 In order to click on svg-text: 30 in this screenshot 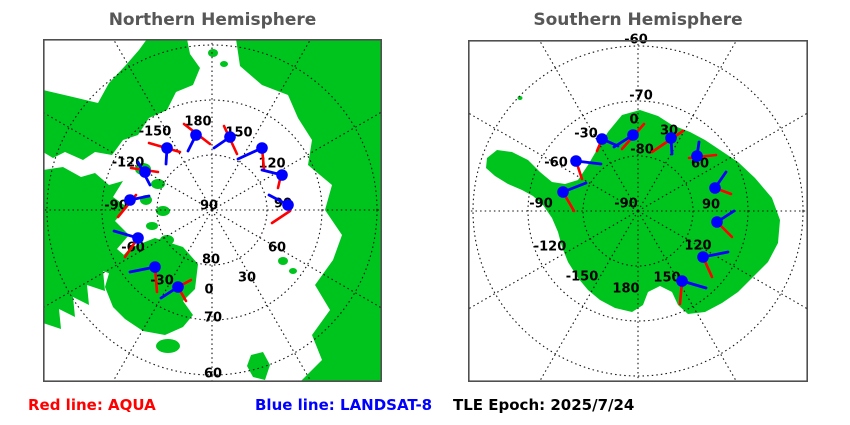, I will do `click(247, 278)`.